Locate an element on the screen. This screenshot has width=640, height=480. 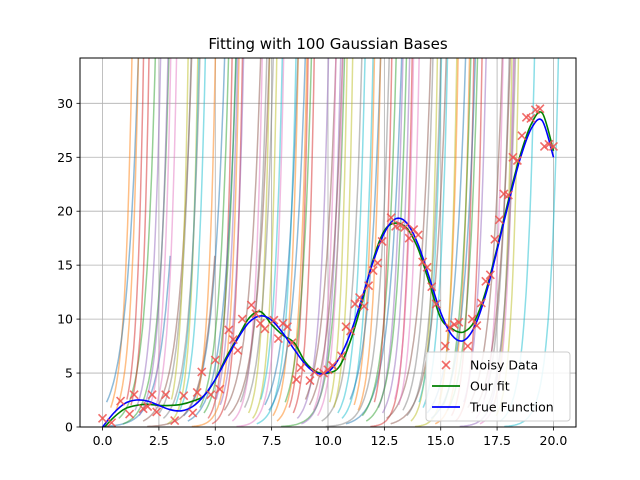
y-tick-label: 30 is located at coordinates (65, 103).